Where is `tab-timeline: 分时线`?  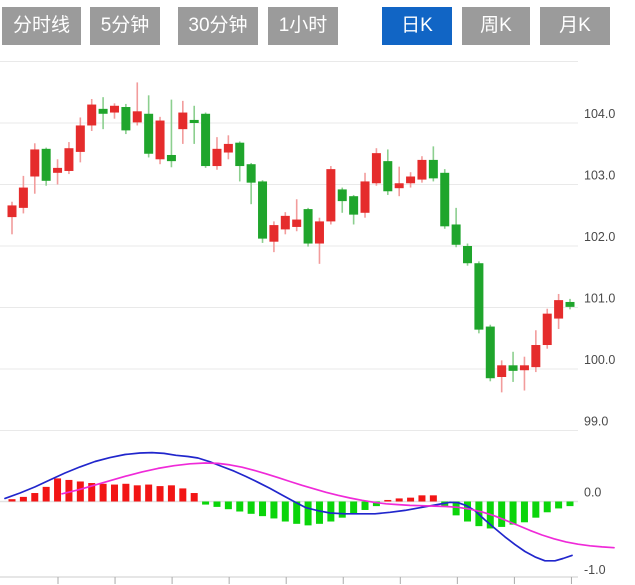
tab-timeline: 分时线 is located at coordinates (41, 26).